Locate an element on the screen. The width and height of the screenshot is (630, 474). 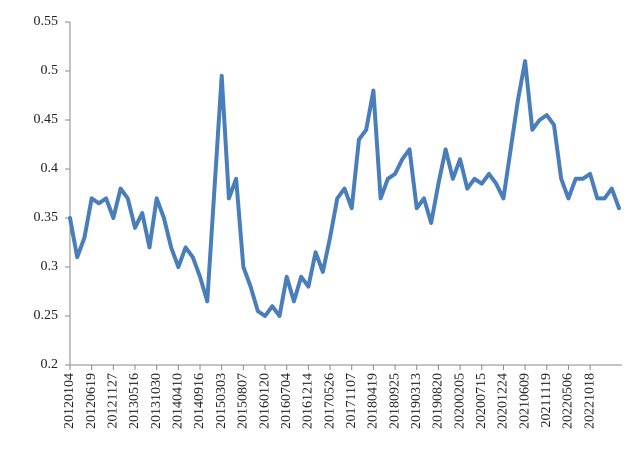
x-tick-label: 20180419 is located at coordinates (373, 401).